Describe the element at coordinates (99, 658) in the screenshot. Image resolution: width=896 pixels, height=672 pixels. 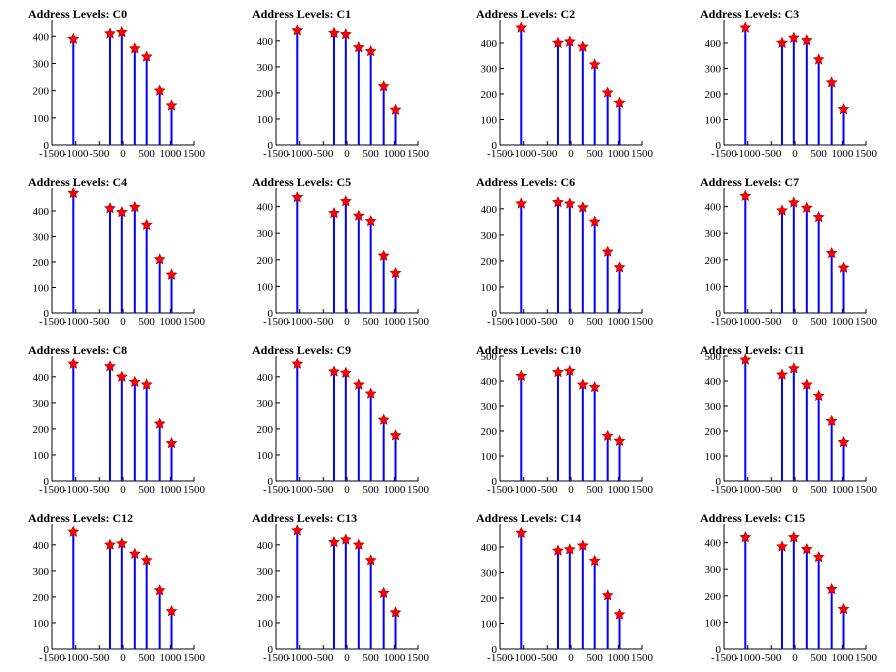
I see `x-tick-label: -500` at that location.